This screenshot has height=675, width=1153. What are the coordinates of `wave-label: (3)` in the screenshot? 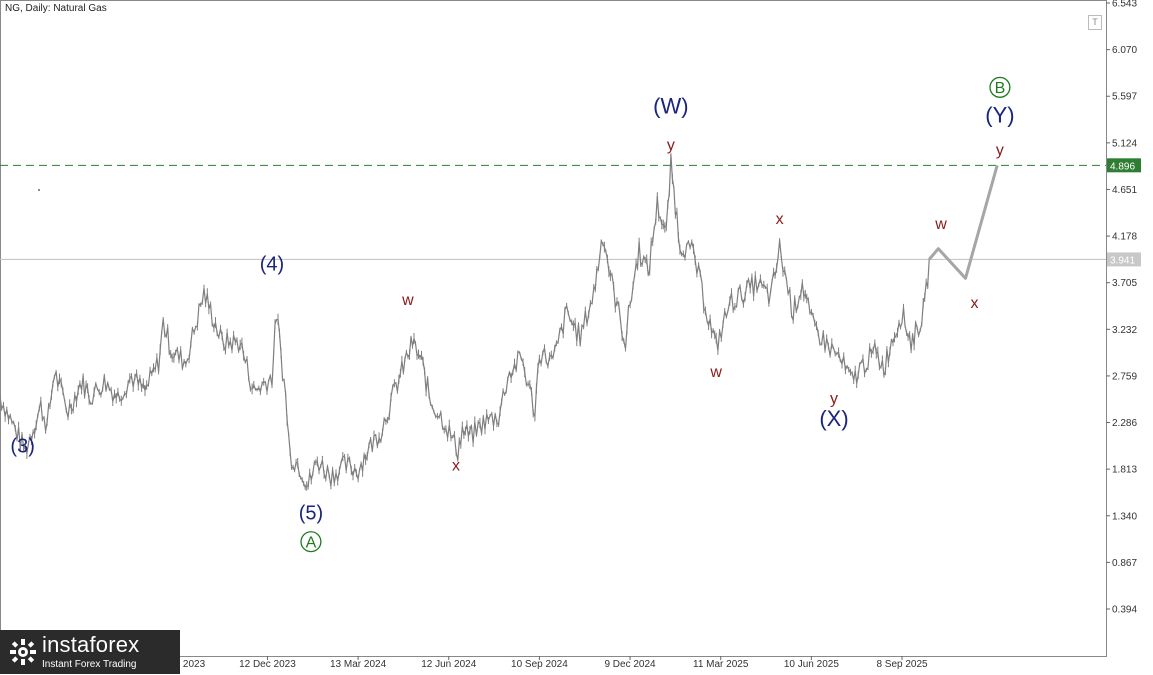 It's located at (22, 447).